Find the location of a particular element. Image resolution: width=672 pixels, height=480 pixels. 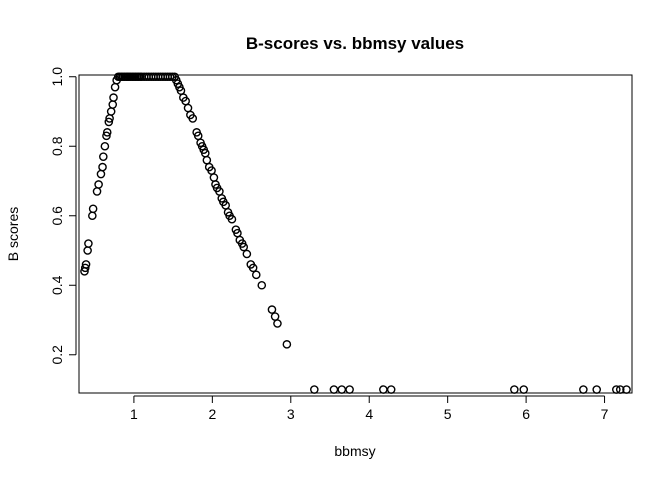

x-tick-label: 3 is located at coordinates (291, 414).